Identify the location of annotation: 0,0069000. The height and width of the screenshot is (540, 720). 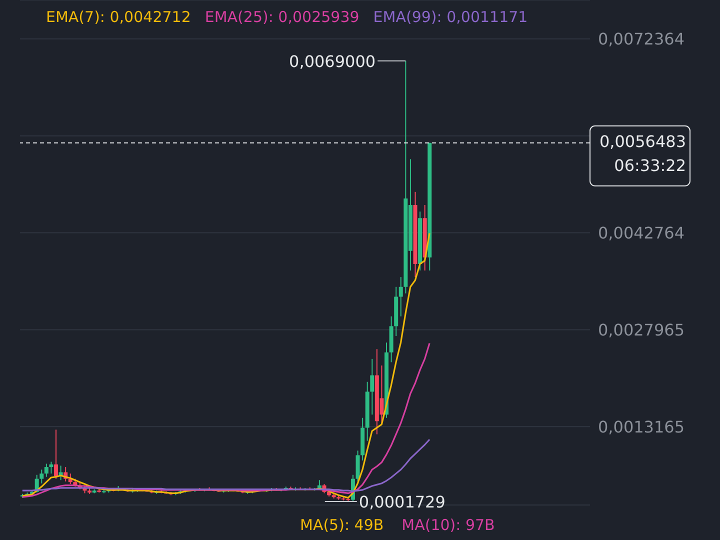
(332, 61).